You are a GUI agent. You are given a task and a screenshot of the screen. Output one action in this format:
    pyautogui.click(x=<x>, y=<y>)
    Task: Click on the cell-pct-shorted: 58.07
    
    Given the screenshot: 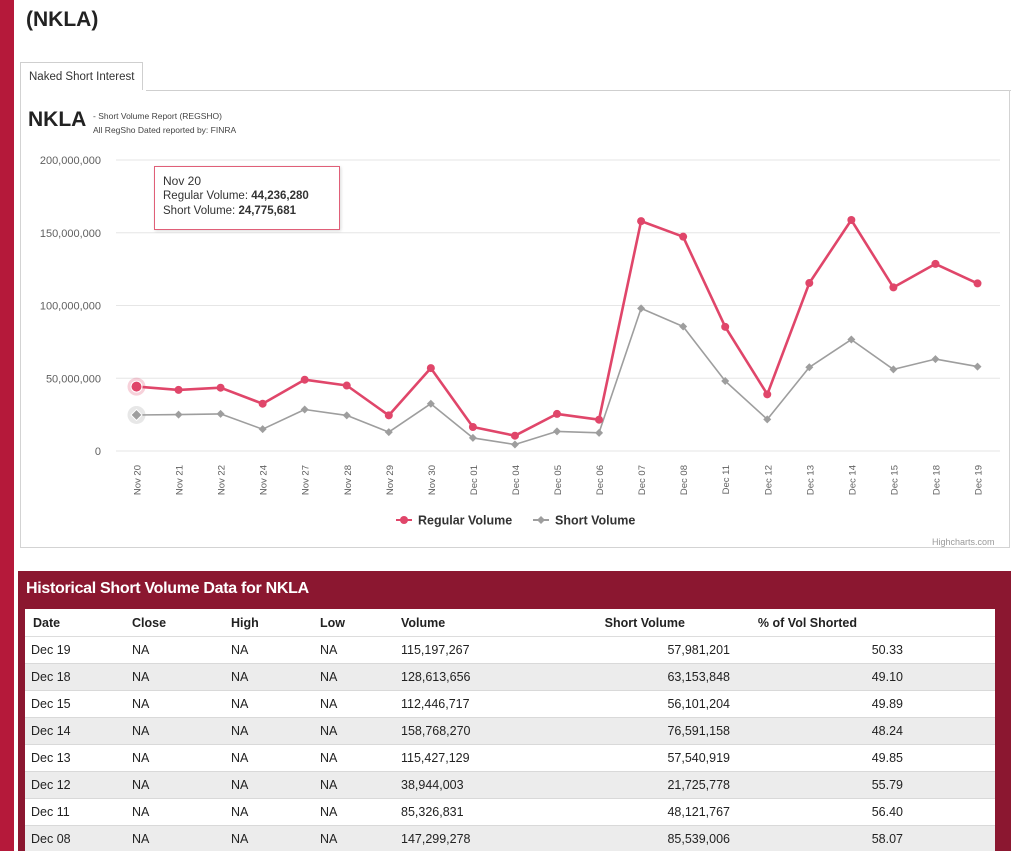 What is the action you would take?
    pyautogui.click(x=816, y=838)
    